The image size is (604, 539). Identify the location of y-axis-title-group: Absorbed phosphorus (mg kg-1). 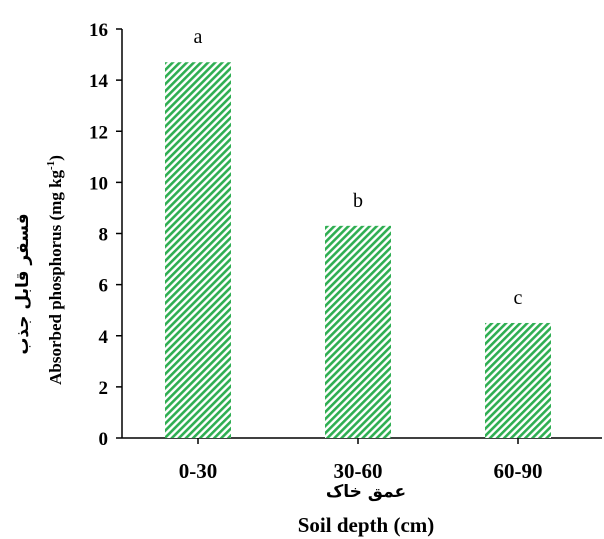
(55, 270).